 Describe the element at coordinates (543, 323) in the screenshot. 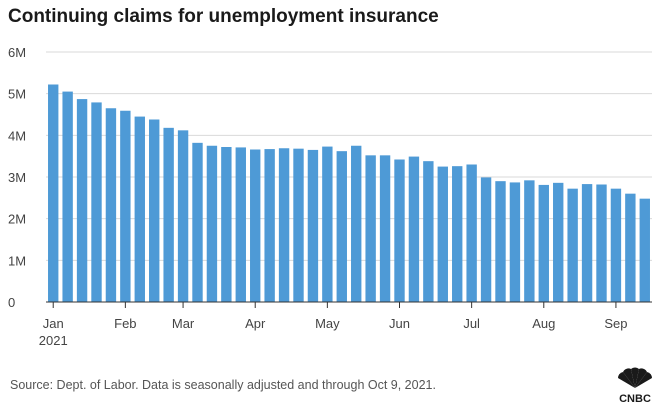

I see `x-tick-label: Aug` at that location.